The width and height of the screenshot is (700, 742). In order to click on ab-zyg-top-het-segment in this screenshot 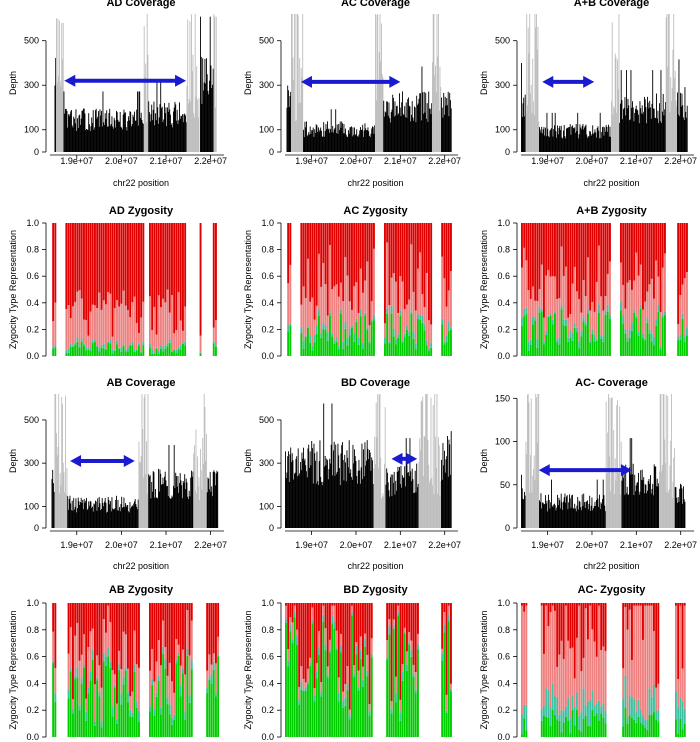, I will do `click(656, 289)`.